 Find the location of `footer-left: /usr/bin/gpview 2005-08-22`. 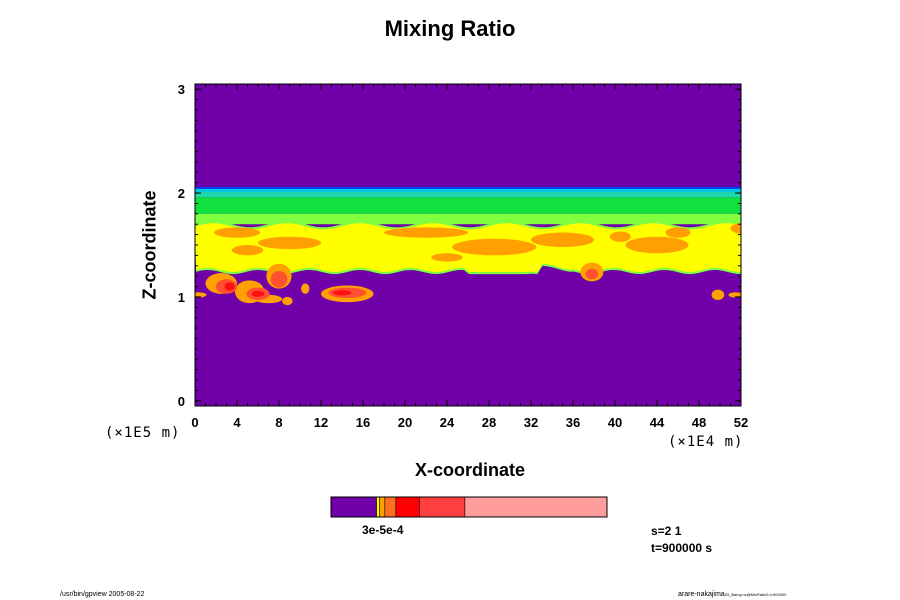

footer-left: /usr/bin/gpview 2005-08-22 is located at coordinates (102, 594).